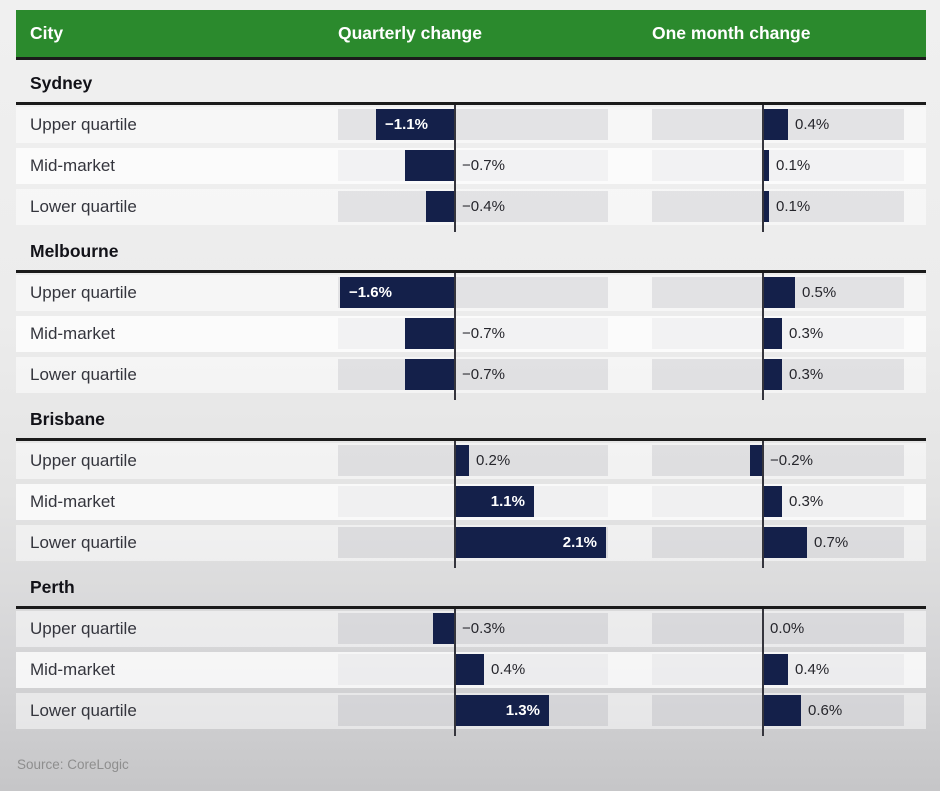  What do you see at coordinates (483, 628) in the screenshot?
I see `quarterly-value-label: −0.3%` at bounding box center [483, 628].